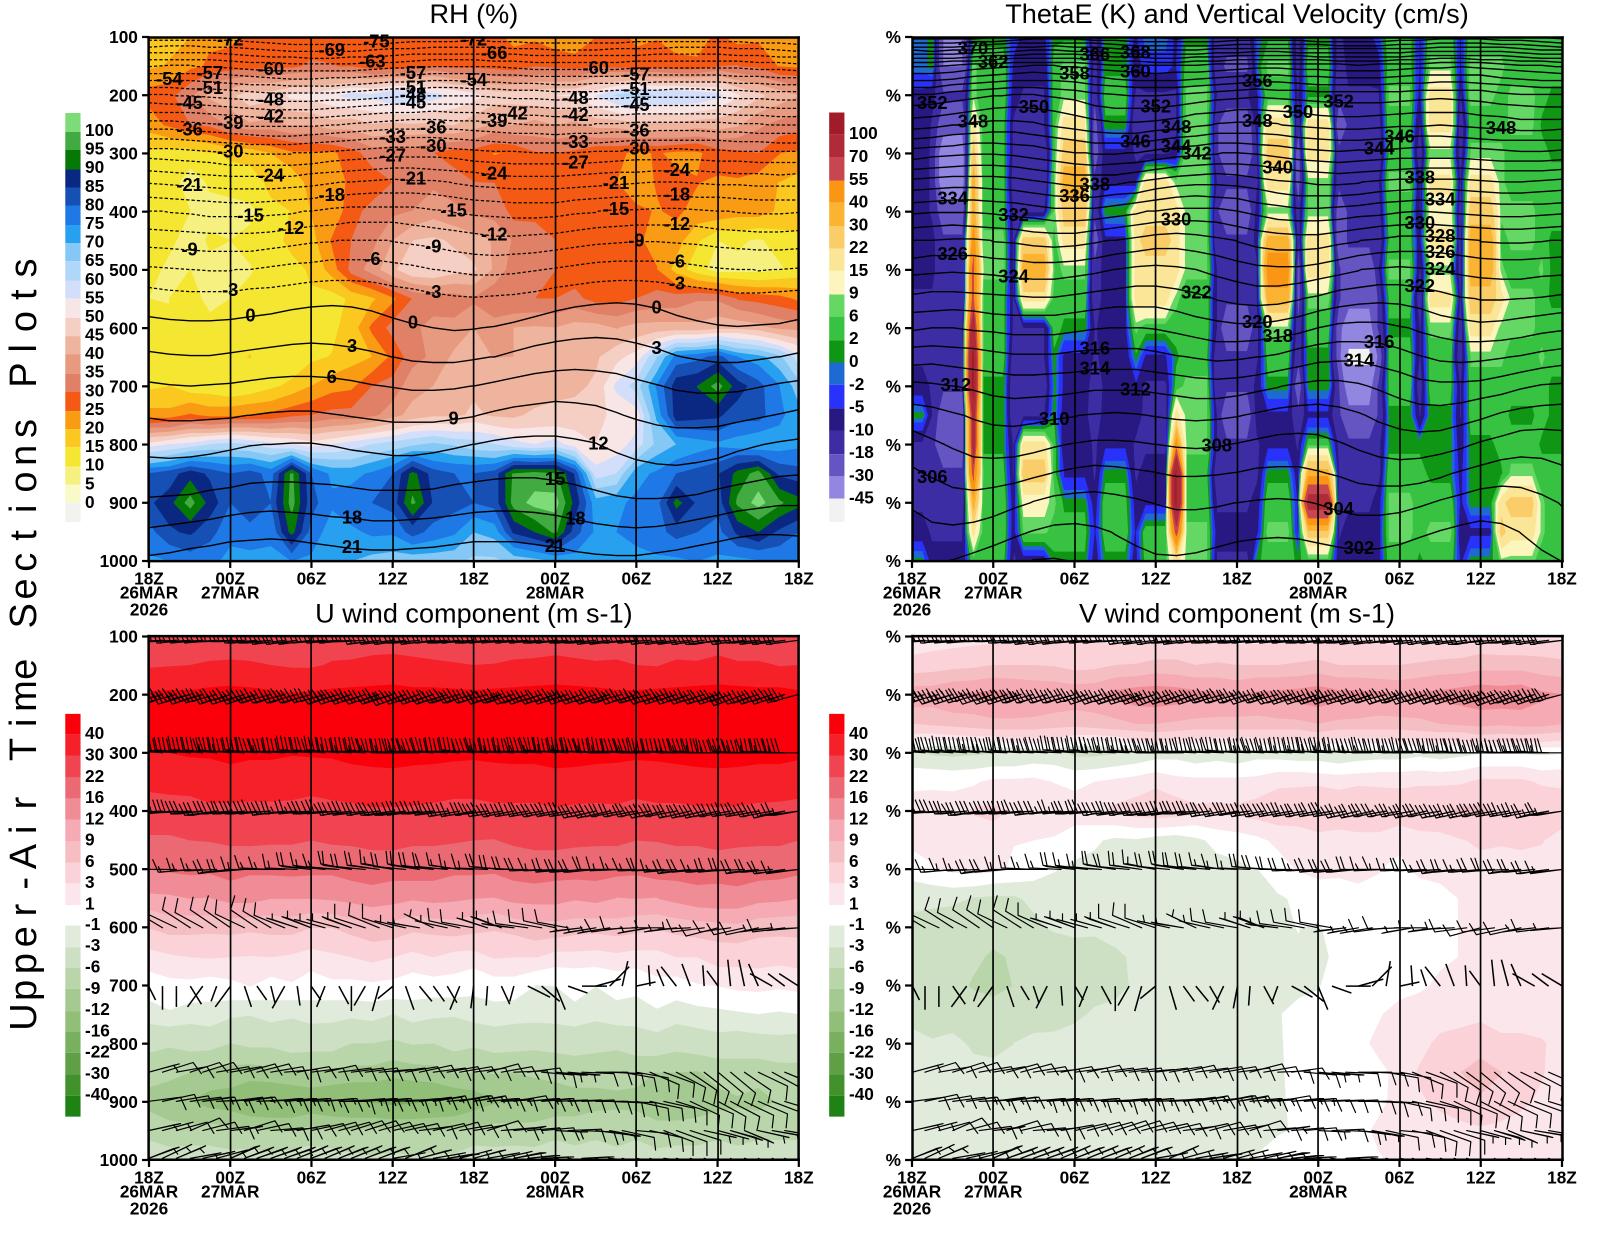 This screenshot has width=1600, height=1236. Describe the element at coordinates (372, 258) in the screenshot. I see `svg-text: -6` at that location.